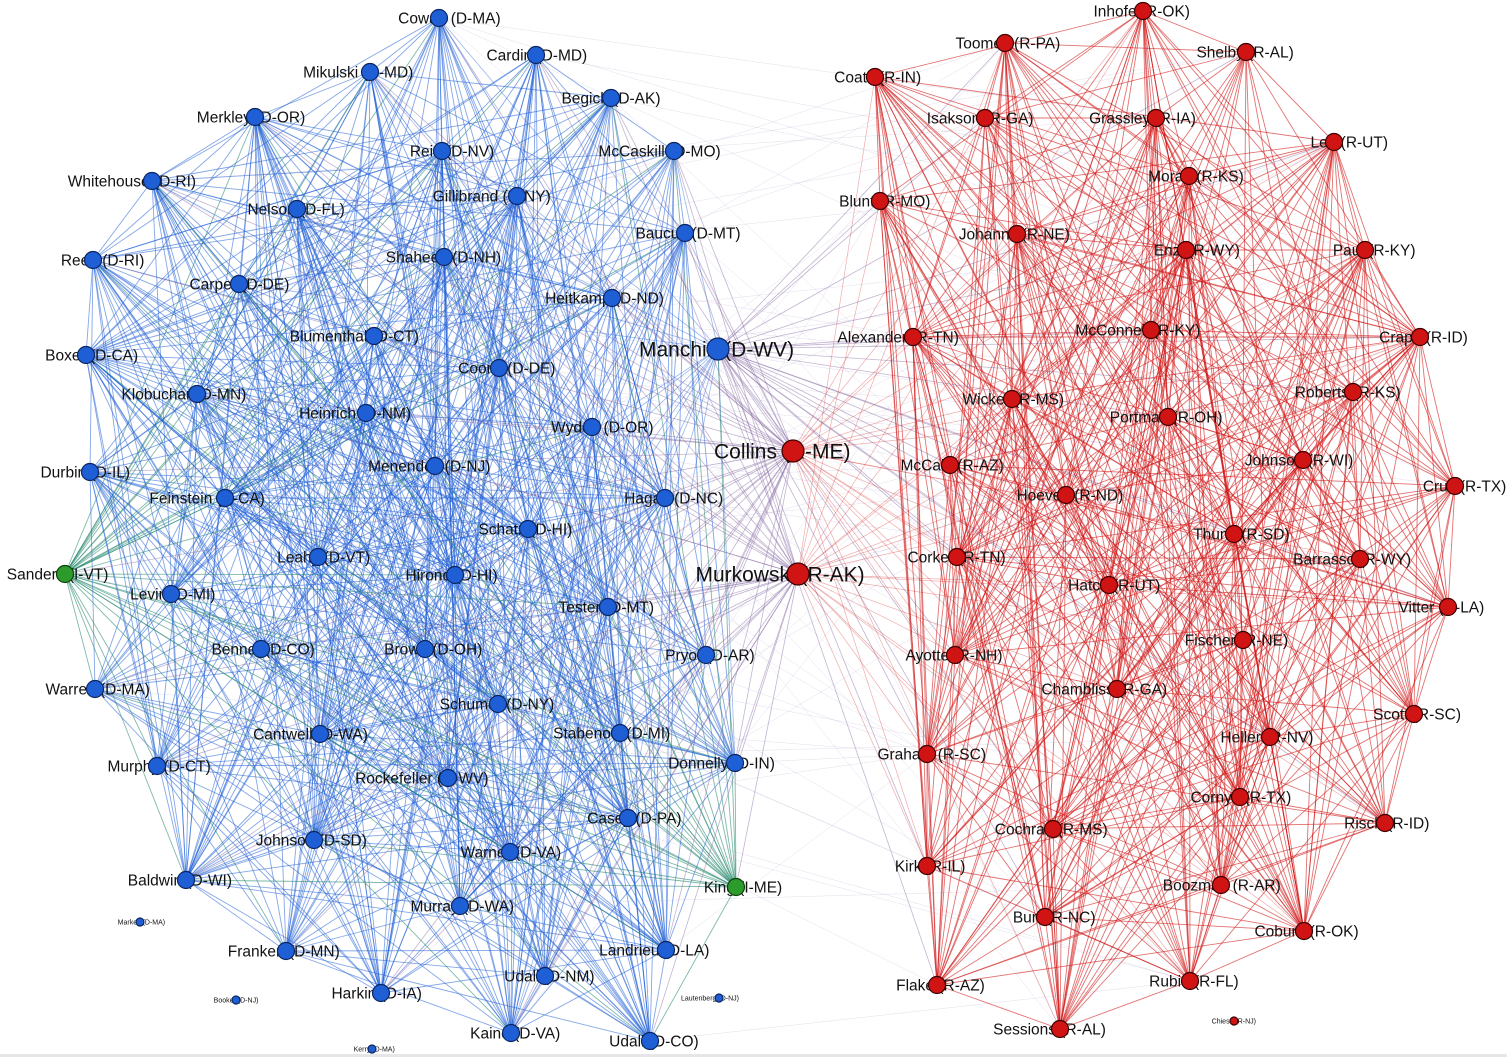 This screenshot has height=1057, width=1507. I want to click on senator-node: Leahy (D-VT), so click(323, 557).